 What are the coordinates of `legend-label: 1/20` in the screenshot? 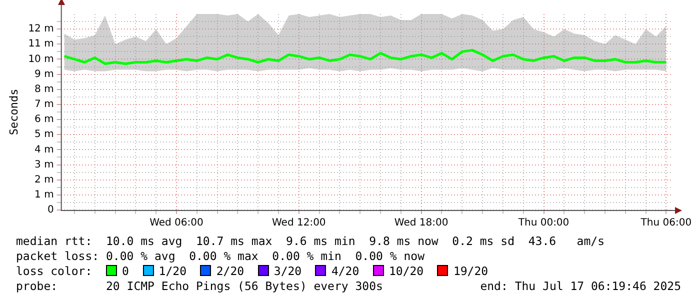 It's located at (173, 271).